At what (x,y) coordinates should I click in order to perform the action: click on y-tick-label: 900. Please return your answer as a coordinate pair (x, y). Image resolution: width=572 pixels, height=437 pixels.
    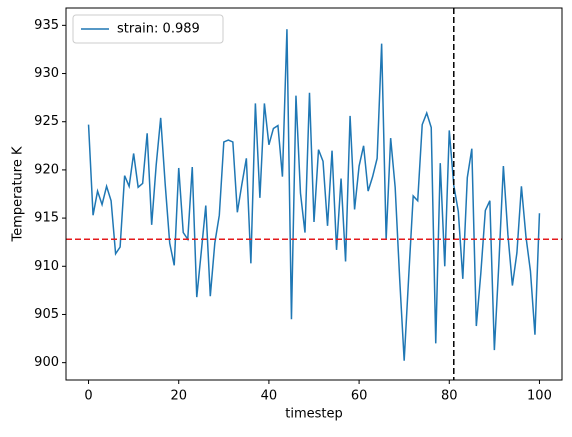
    Looking at the image, I should click on (46, 362).